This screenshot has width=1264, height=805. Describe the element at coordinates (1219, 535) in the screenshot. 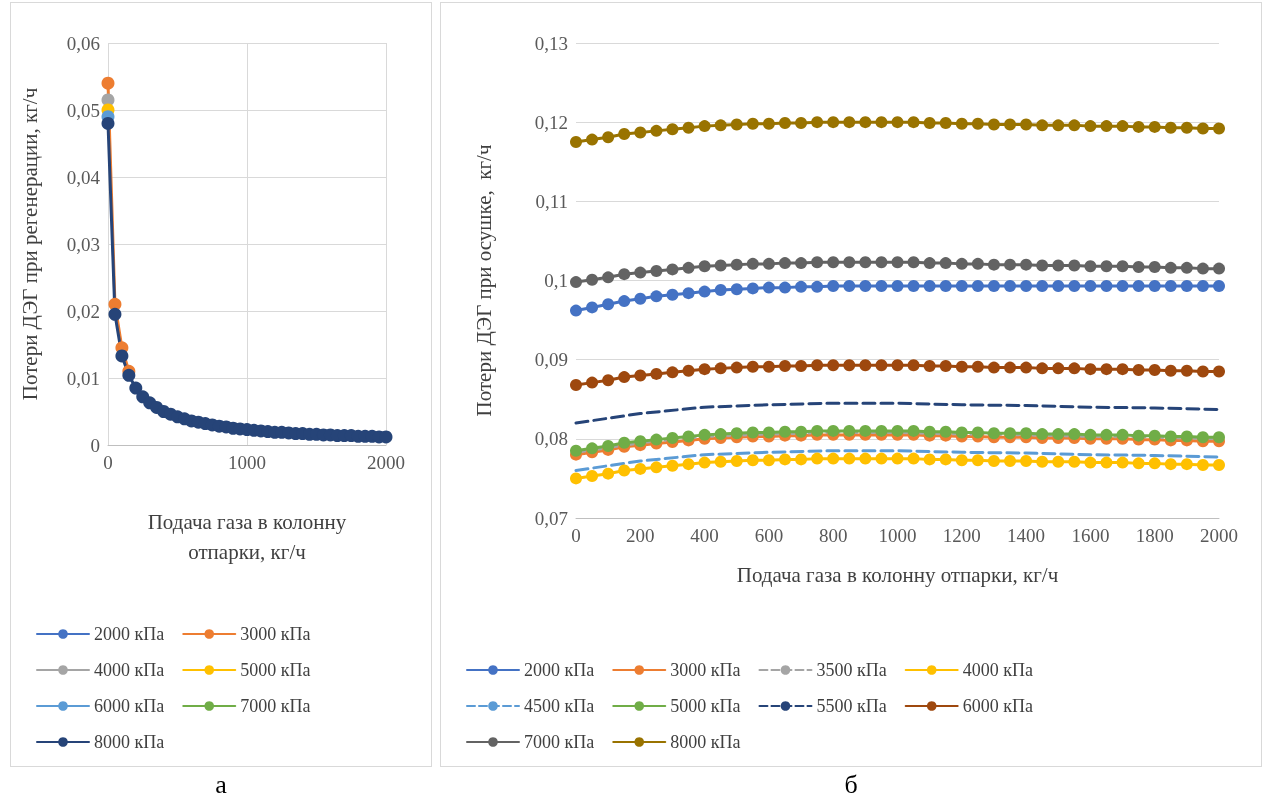

I see `x-tick-label: 2000` at that location.